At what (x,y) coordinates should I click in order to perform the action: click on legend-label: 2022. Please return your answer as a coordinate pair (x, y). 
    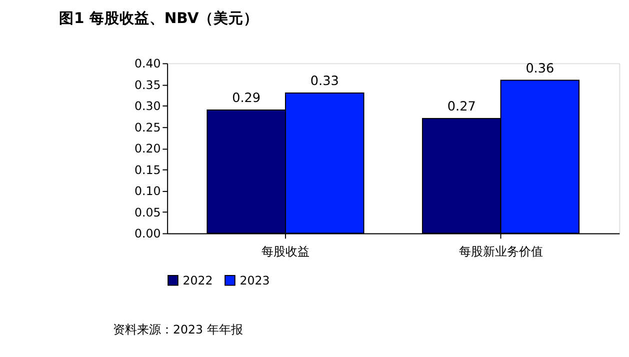
    Looking at the image, I should click on (197, 280).